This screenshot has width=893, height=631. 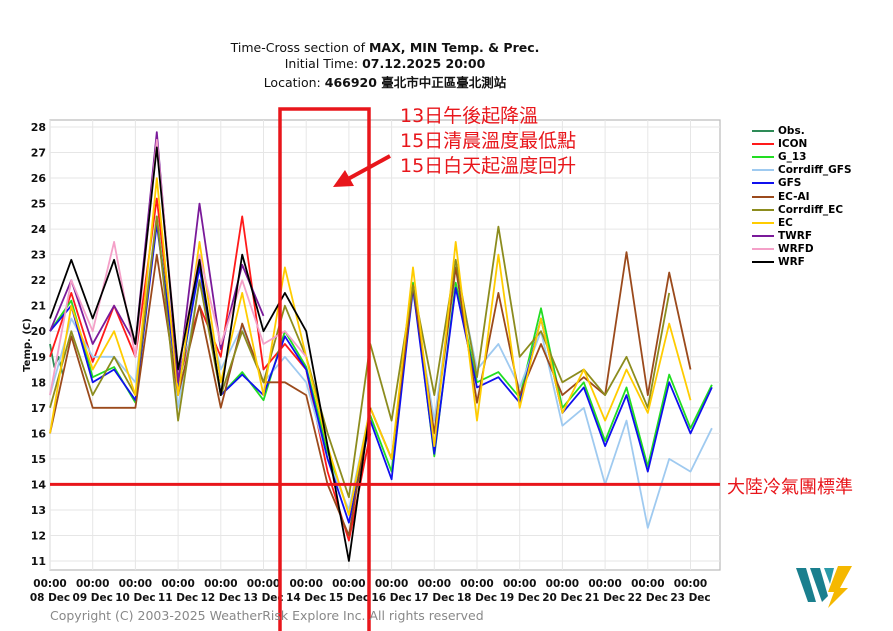 What do you see at coordinates (415, 82) in the screenshot?
I see `location-value: 466920 臺北市中正區臺北測站` at bounding box center [415, 82].